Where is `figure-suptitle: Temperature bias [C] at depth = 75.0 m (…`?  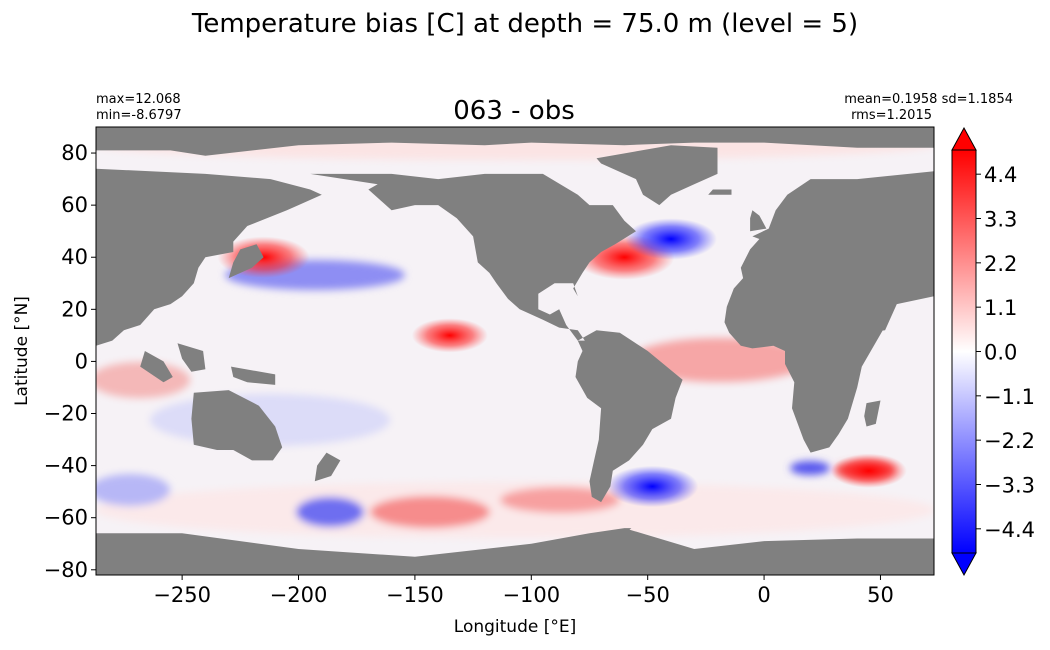
figure-suptitle: Temperature bias [C] at depth = 75.0 m (… is located at coordinates (524, 24).